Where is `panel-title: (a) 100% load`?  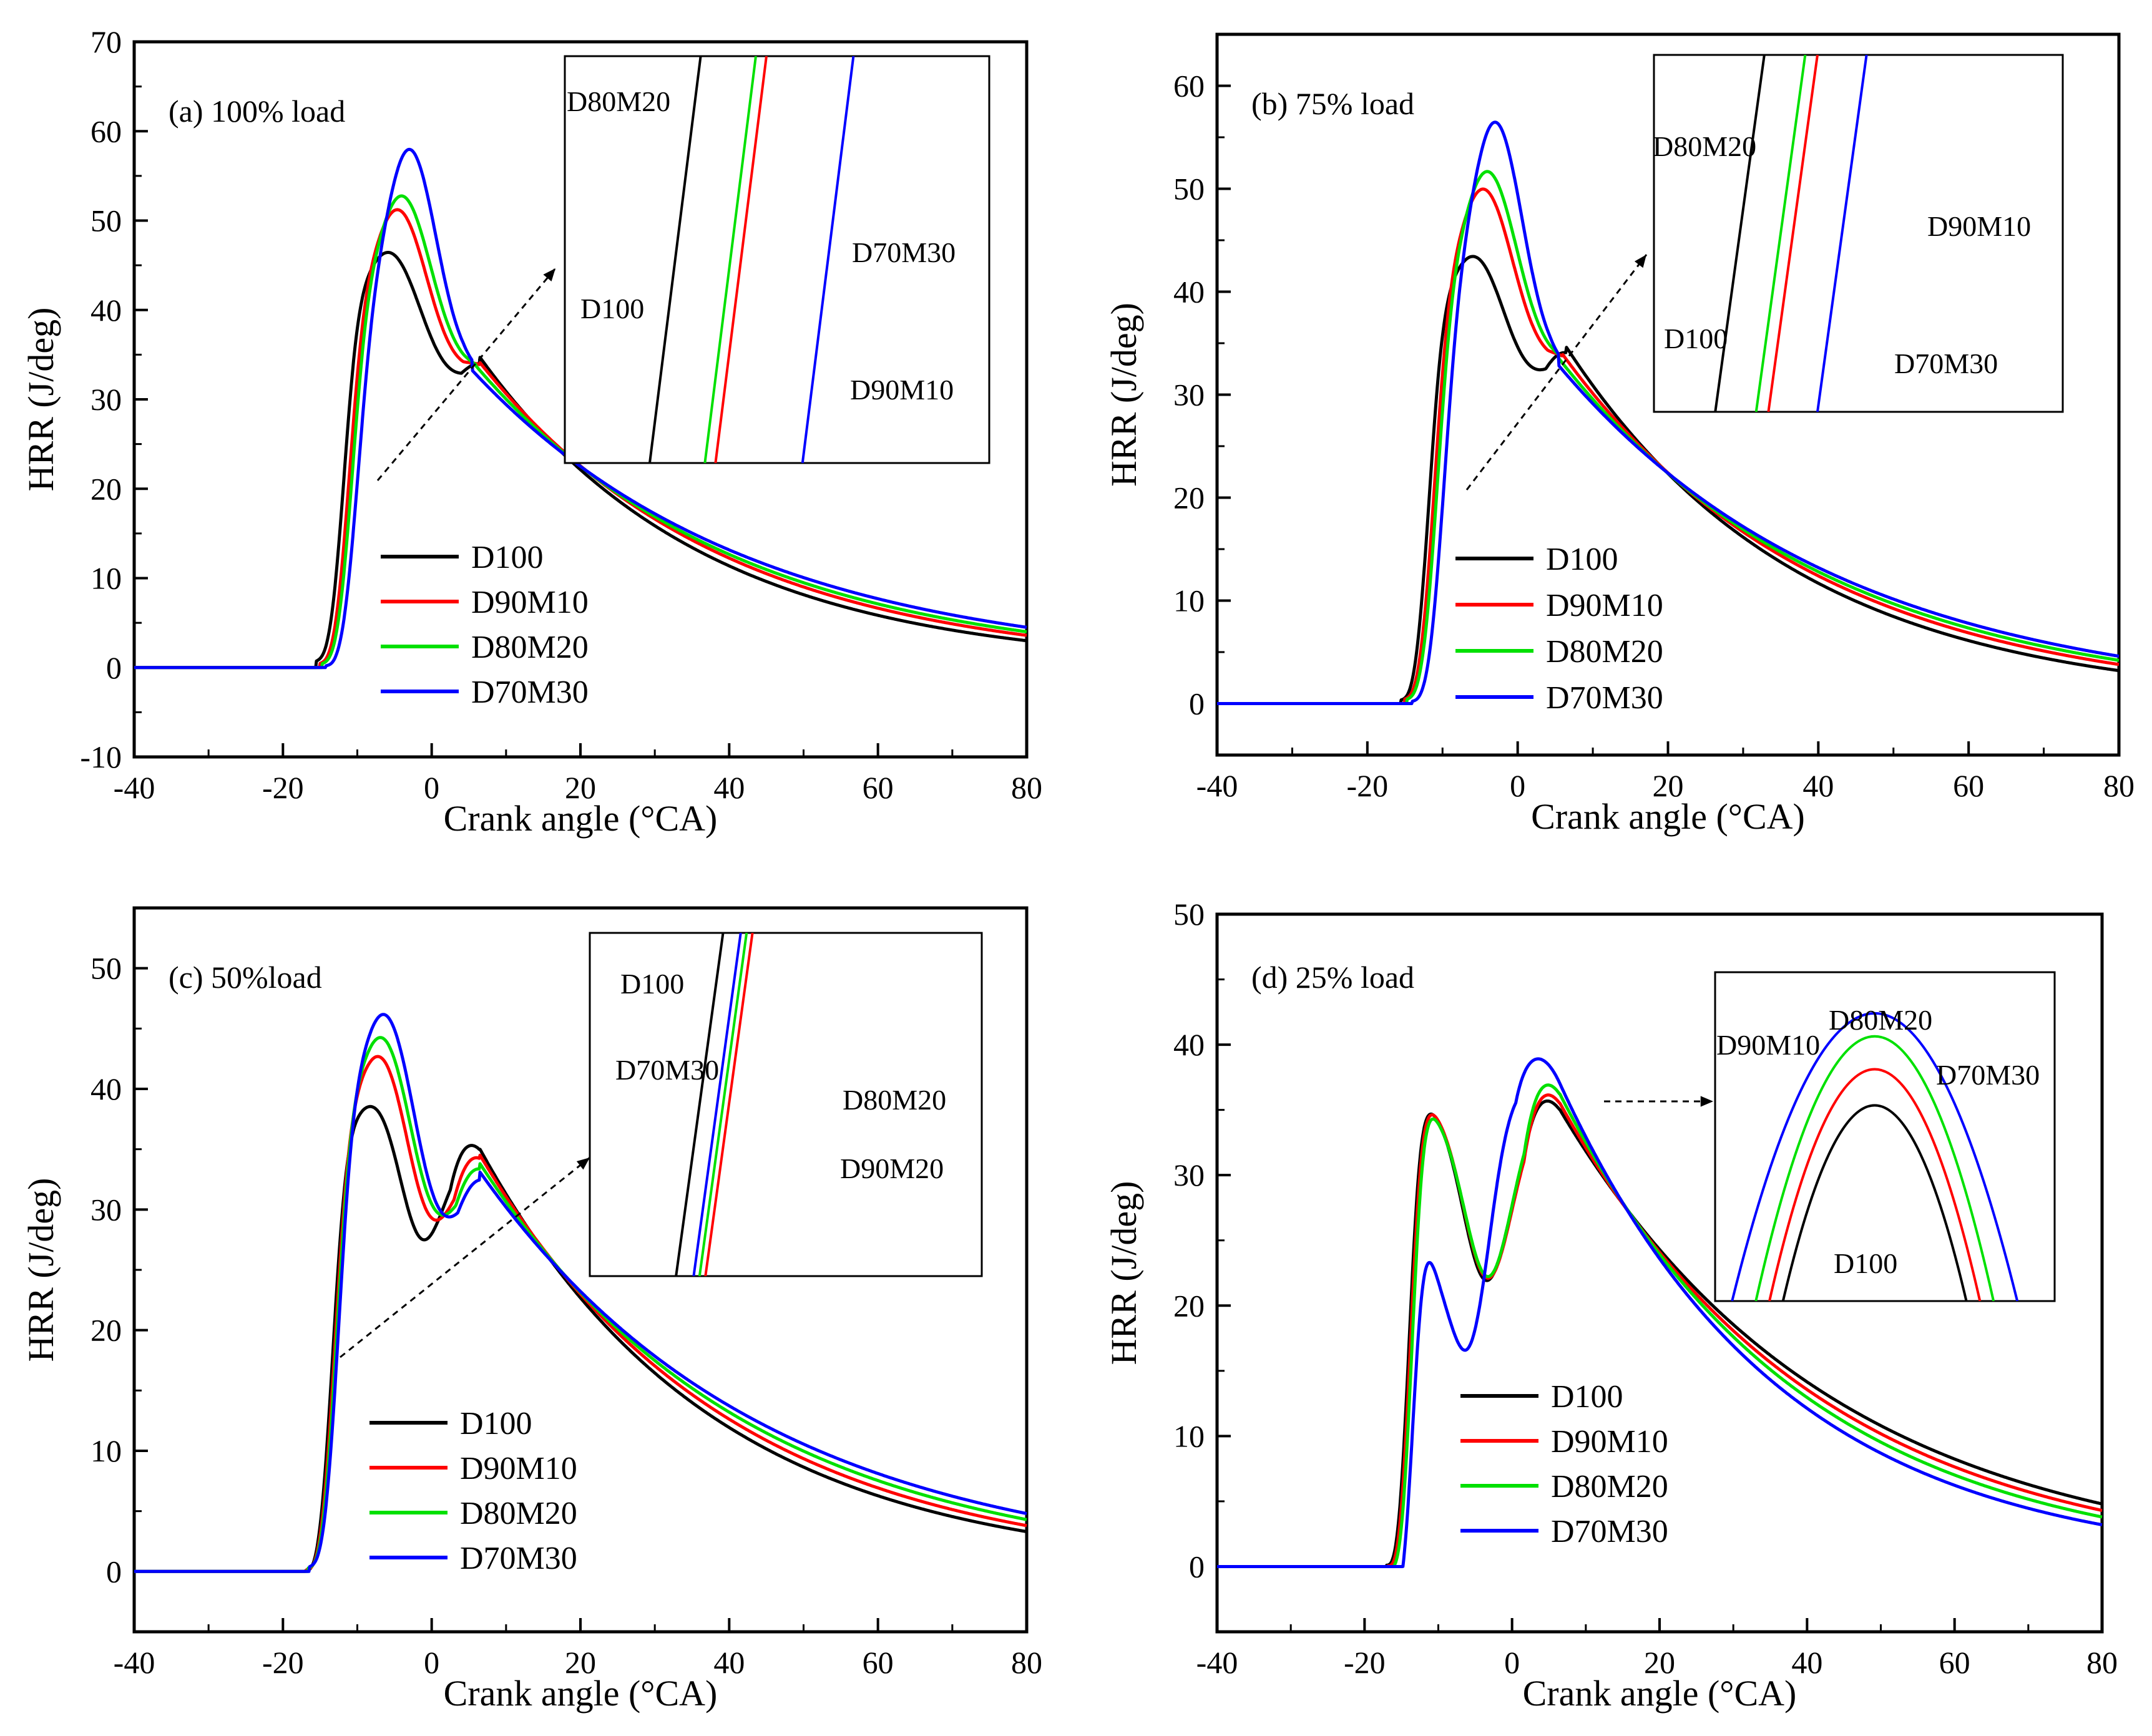
panel-title: (a) 100% load is located at coordinates (257, 111).